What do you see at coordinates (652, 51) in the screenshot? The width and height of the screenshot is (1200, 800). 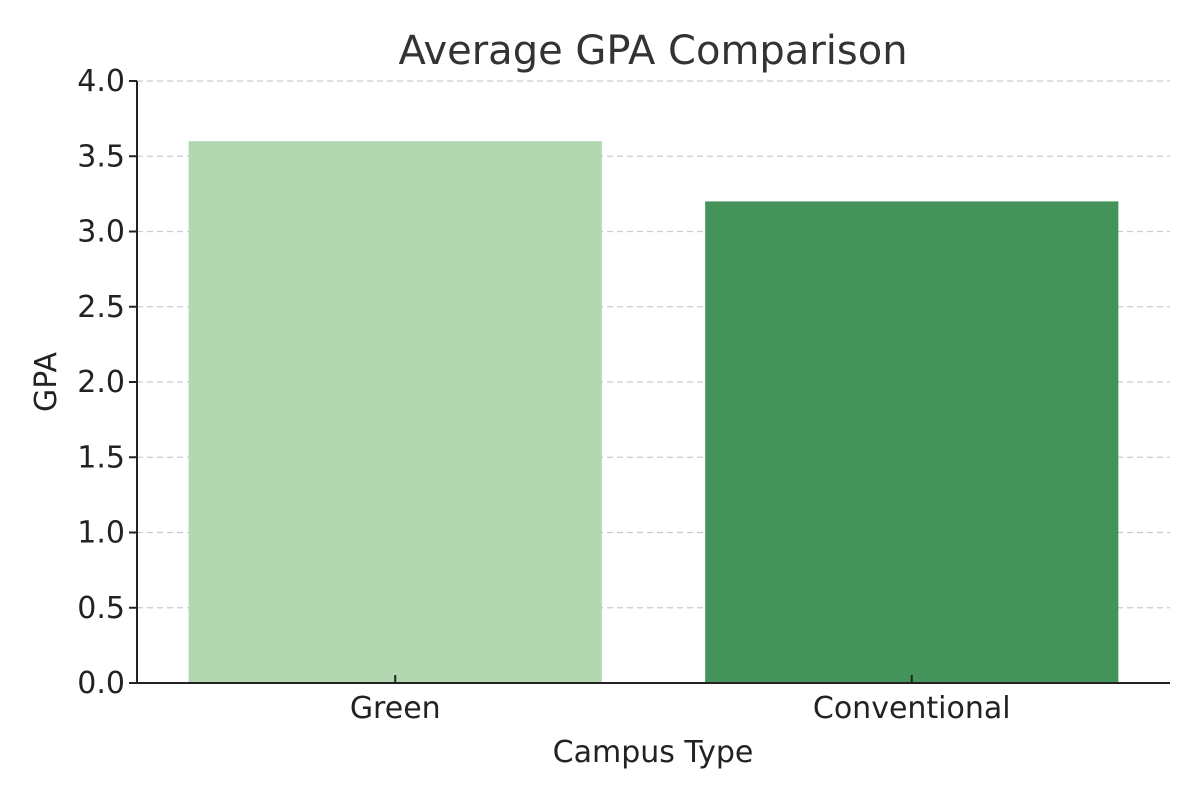 I see `chart-title: Average GPA Comparison` at bounding box center [652, 51].